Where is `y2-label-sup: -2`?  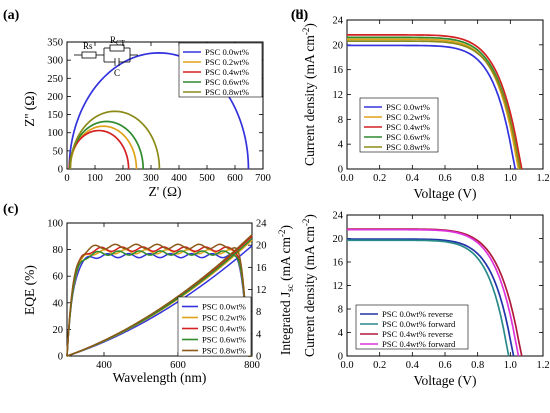 y2-label-sup: -2 is located at coordinates (282, 233).